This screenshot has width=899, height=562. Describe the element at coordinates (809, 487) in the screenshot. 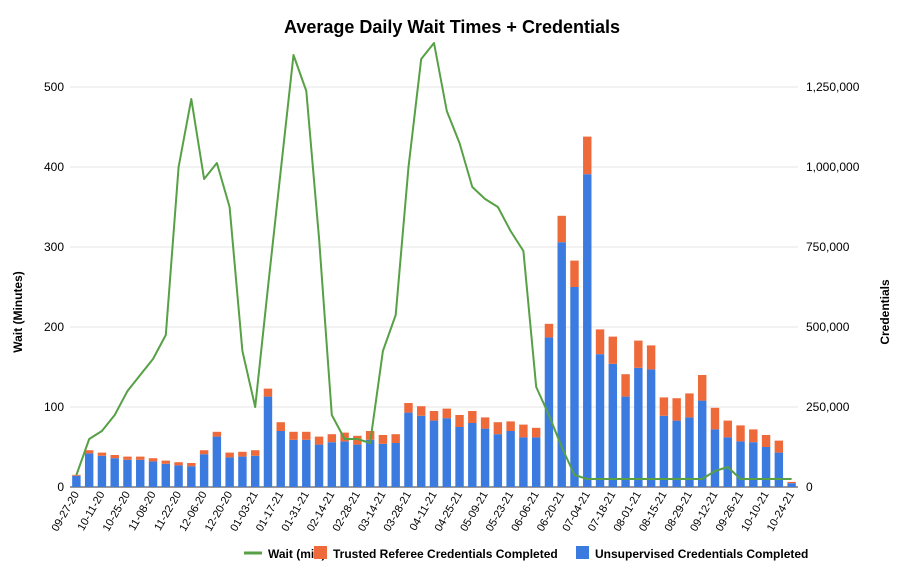

I see `y2-tick-label: 0` at that location.